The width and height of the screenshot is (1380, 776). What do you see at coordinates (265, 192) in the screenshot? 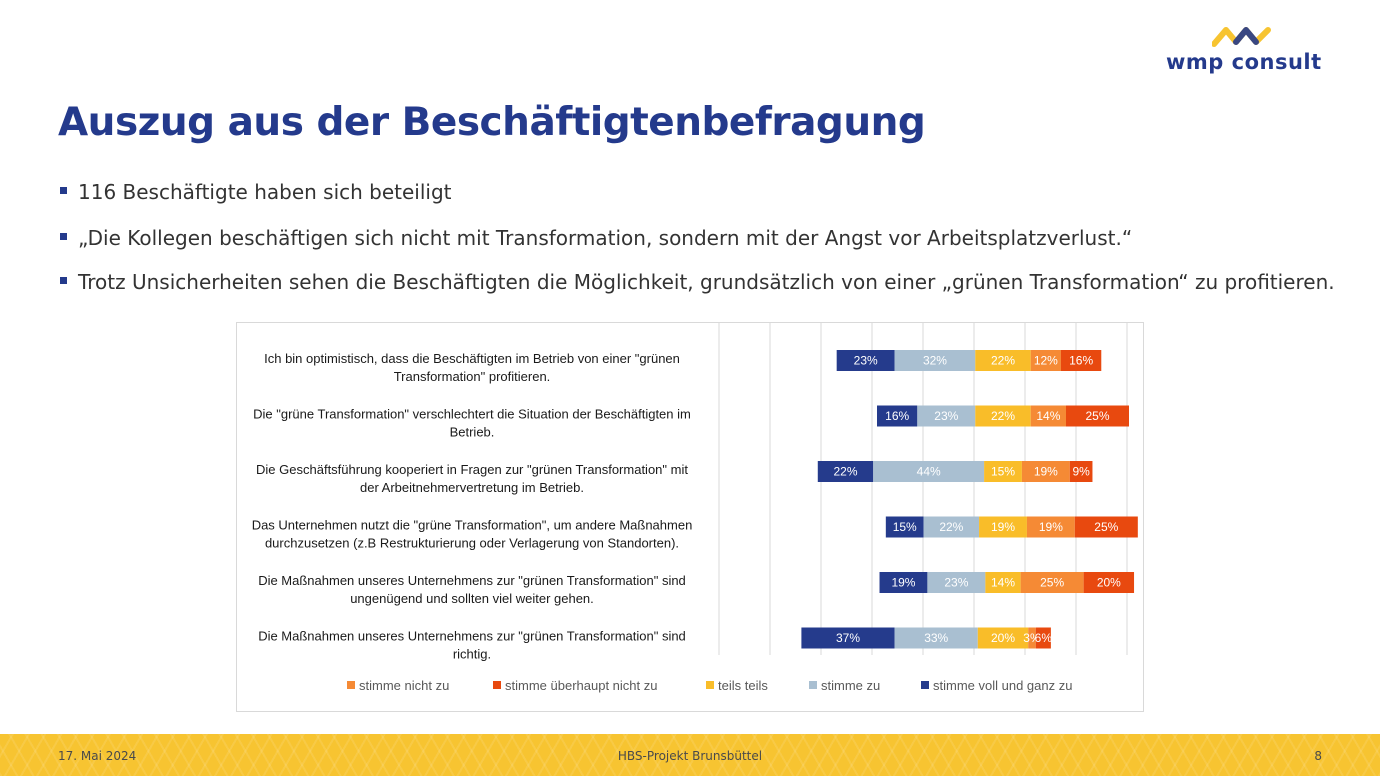
I see `bullet-text: 116 Beschäftigte haben sich beteiligt` at bounding box center [265, 192].